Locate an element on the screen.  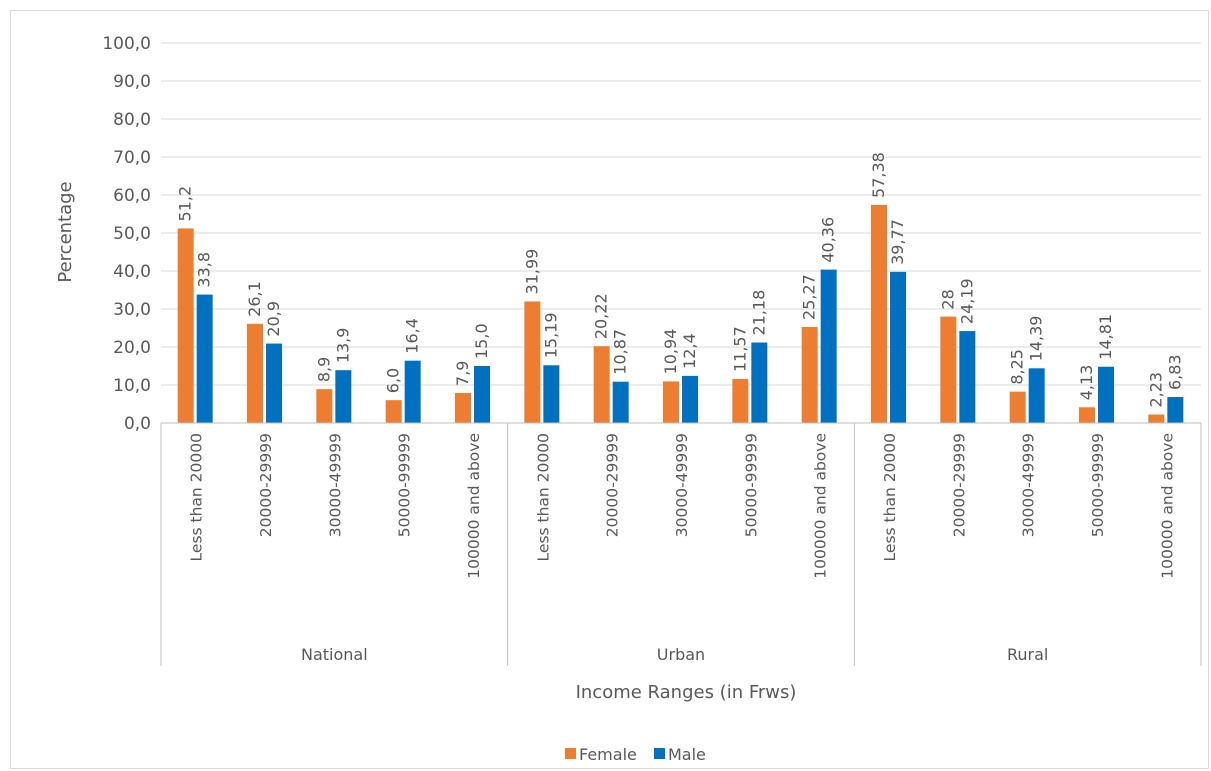
y-tick-label: 30,0 is located at coordinates (132, 310).